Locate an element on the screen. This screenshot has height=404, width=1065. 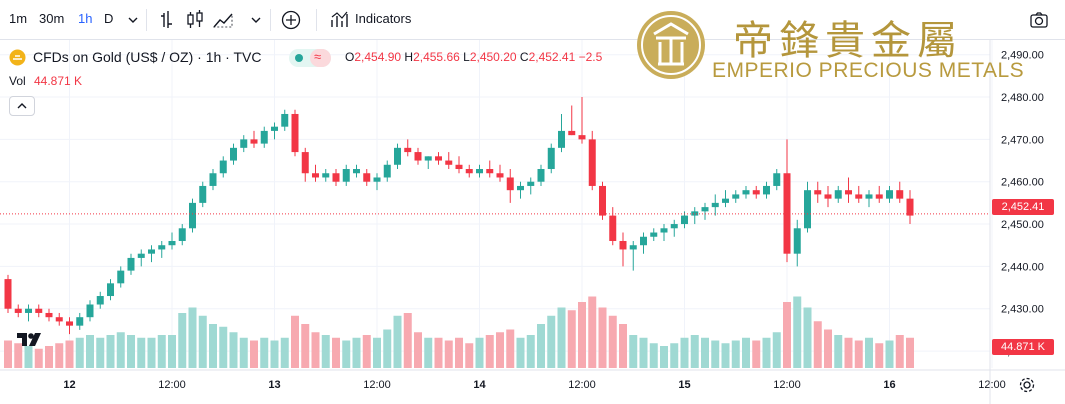
interval-30m: 30m is located at coordinates (52, 18).